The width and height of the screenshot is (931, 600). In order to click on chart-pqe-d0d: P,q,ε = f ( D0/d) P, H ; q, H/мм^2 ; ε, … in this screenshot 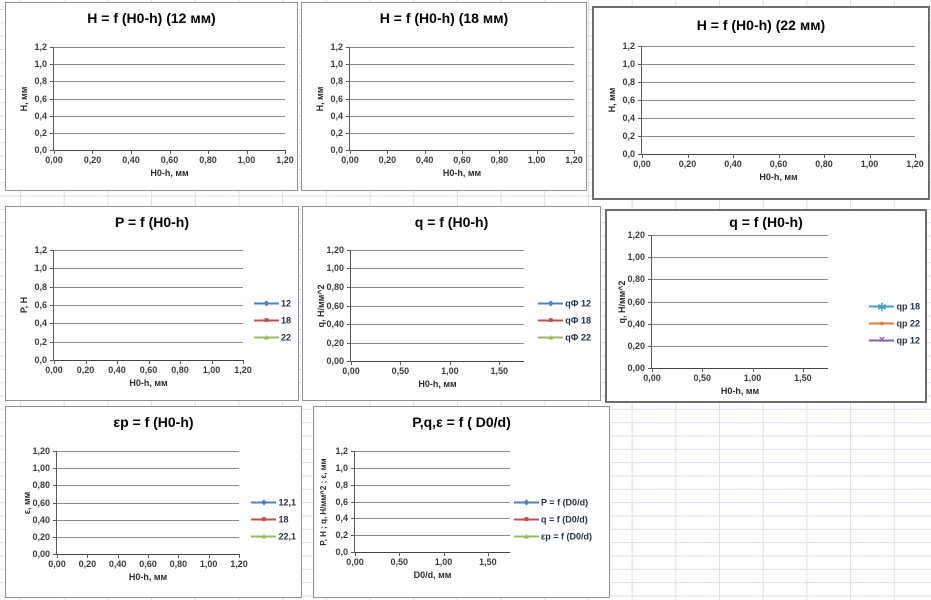, I will do `click(461, 502)`.